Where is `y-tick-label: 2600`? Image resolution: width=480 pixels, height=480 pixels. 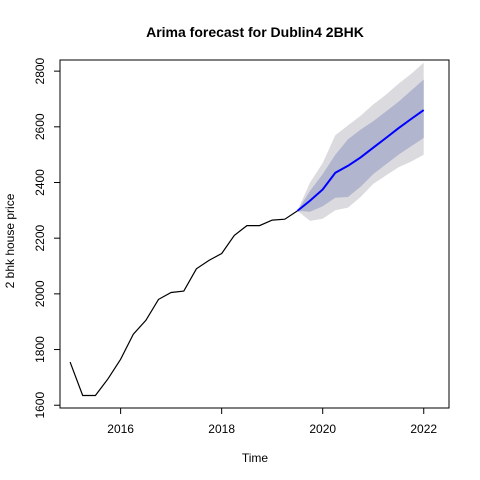
y-tick-label: 2600 is located at coordinates (40, 126).